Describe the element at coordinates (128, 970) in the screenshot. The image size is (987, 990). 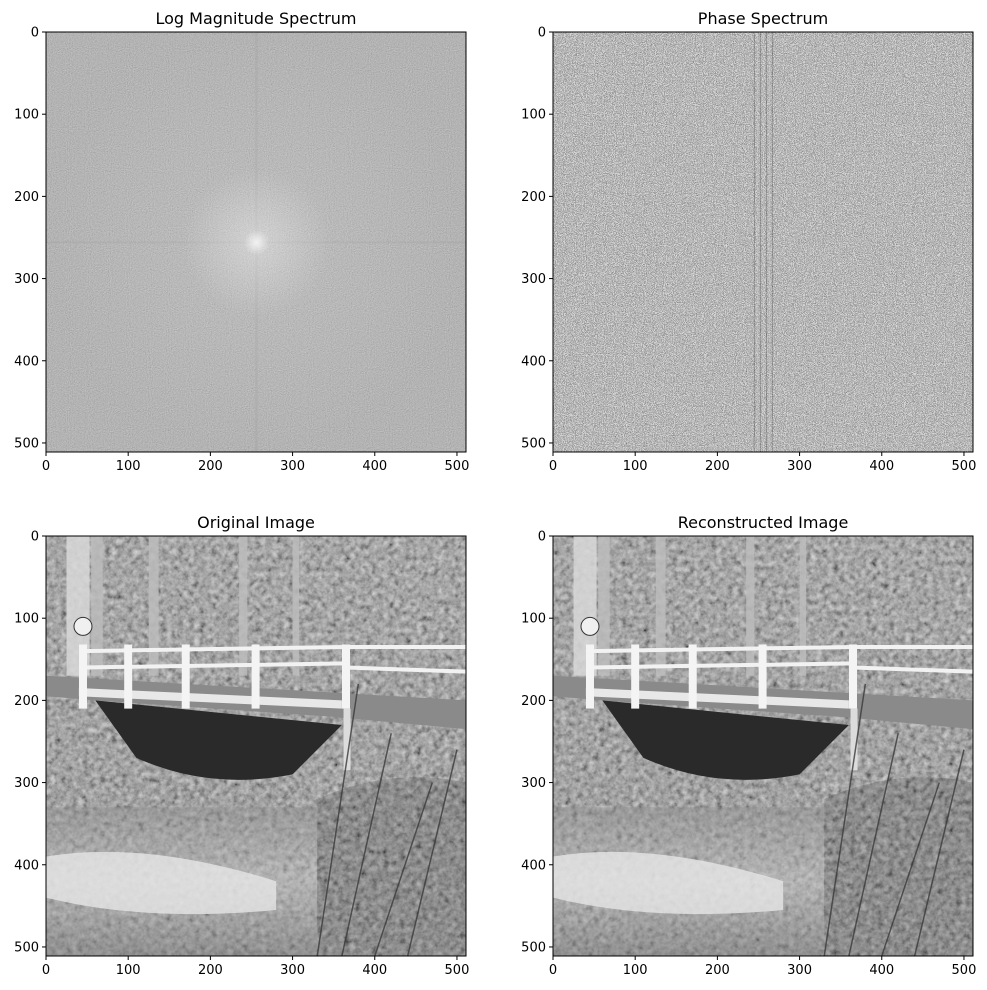
I see `original-xtick-label: 100` at that location.